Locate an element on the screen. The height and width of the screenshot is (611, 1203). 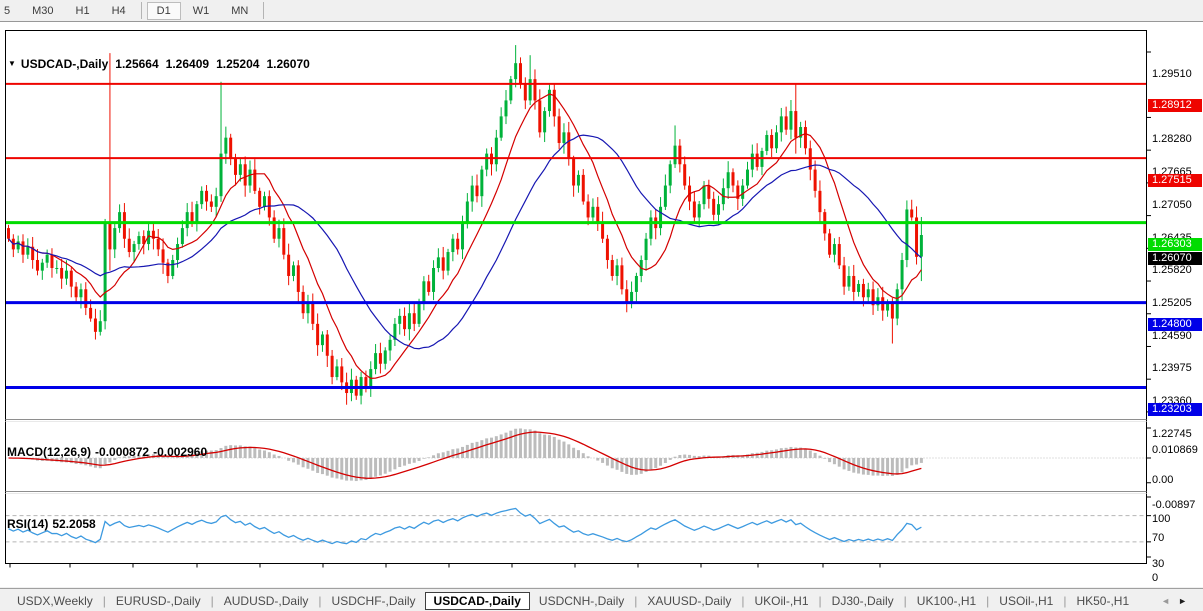
chart-symbol-label: USDCAD-,Daily is located at coordinates (64, 64).